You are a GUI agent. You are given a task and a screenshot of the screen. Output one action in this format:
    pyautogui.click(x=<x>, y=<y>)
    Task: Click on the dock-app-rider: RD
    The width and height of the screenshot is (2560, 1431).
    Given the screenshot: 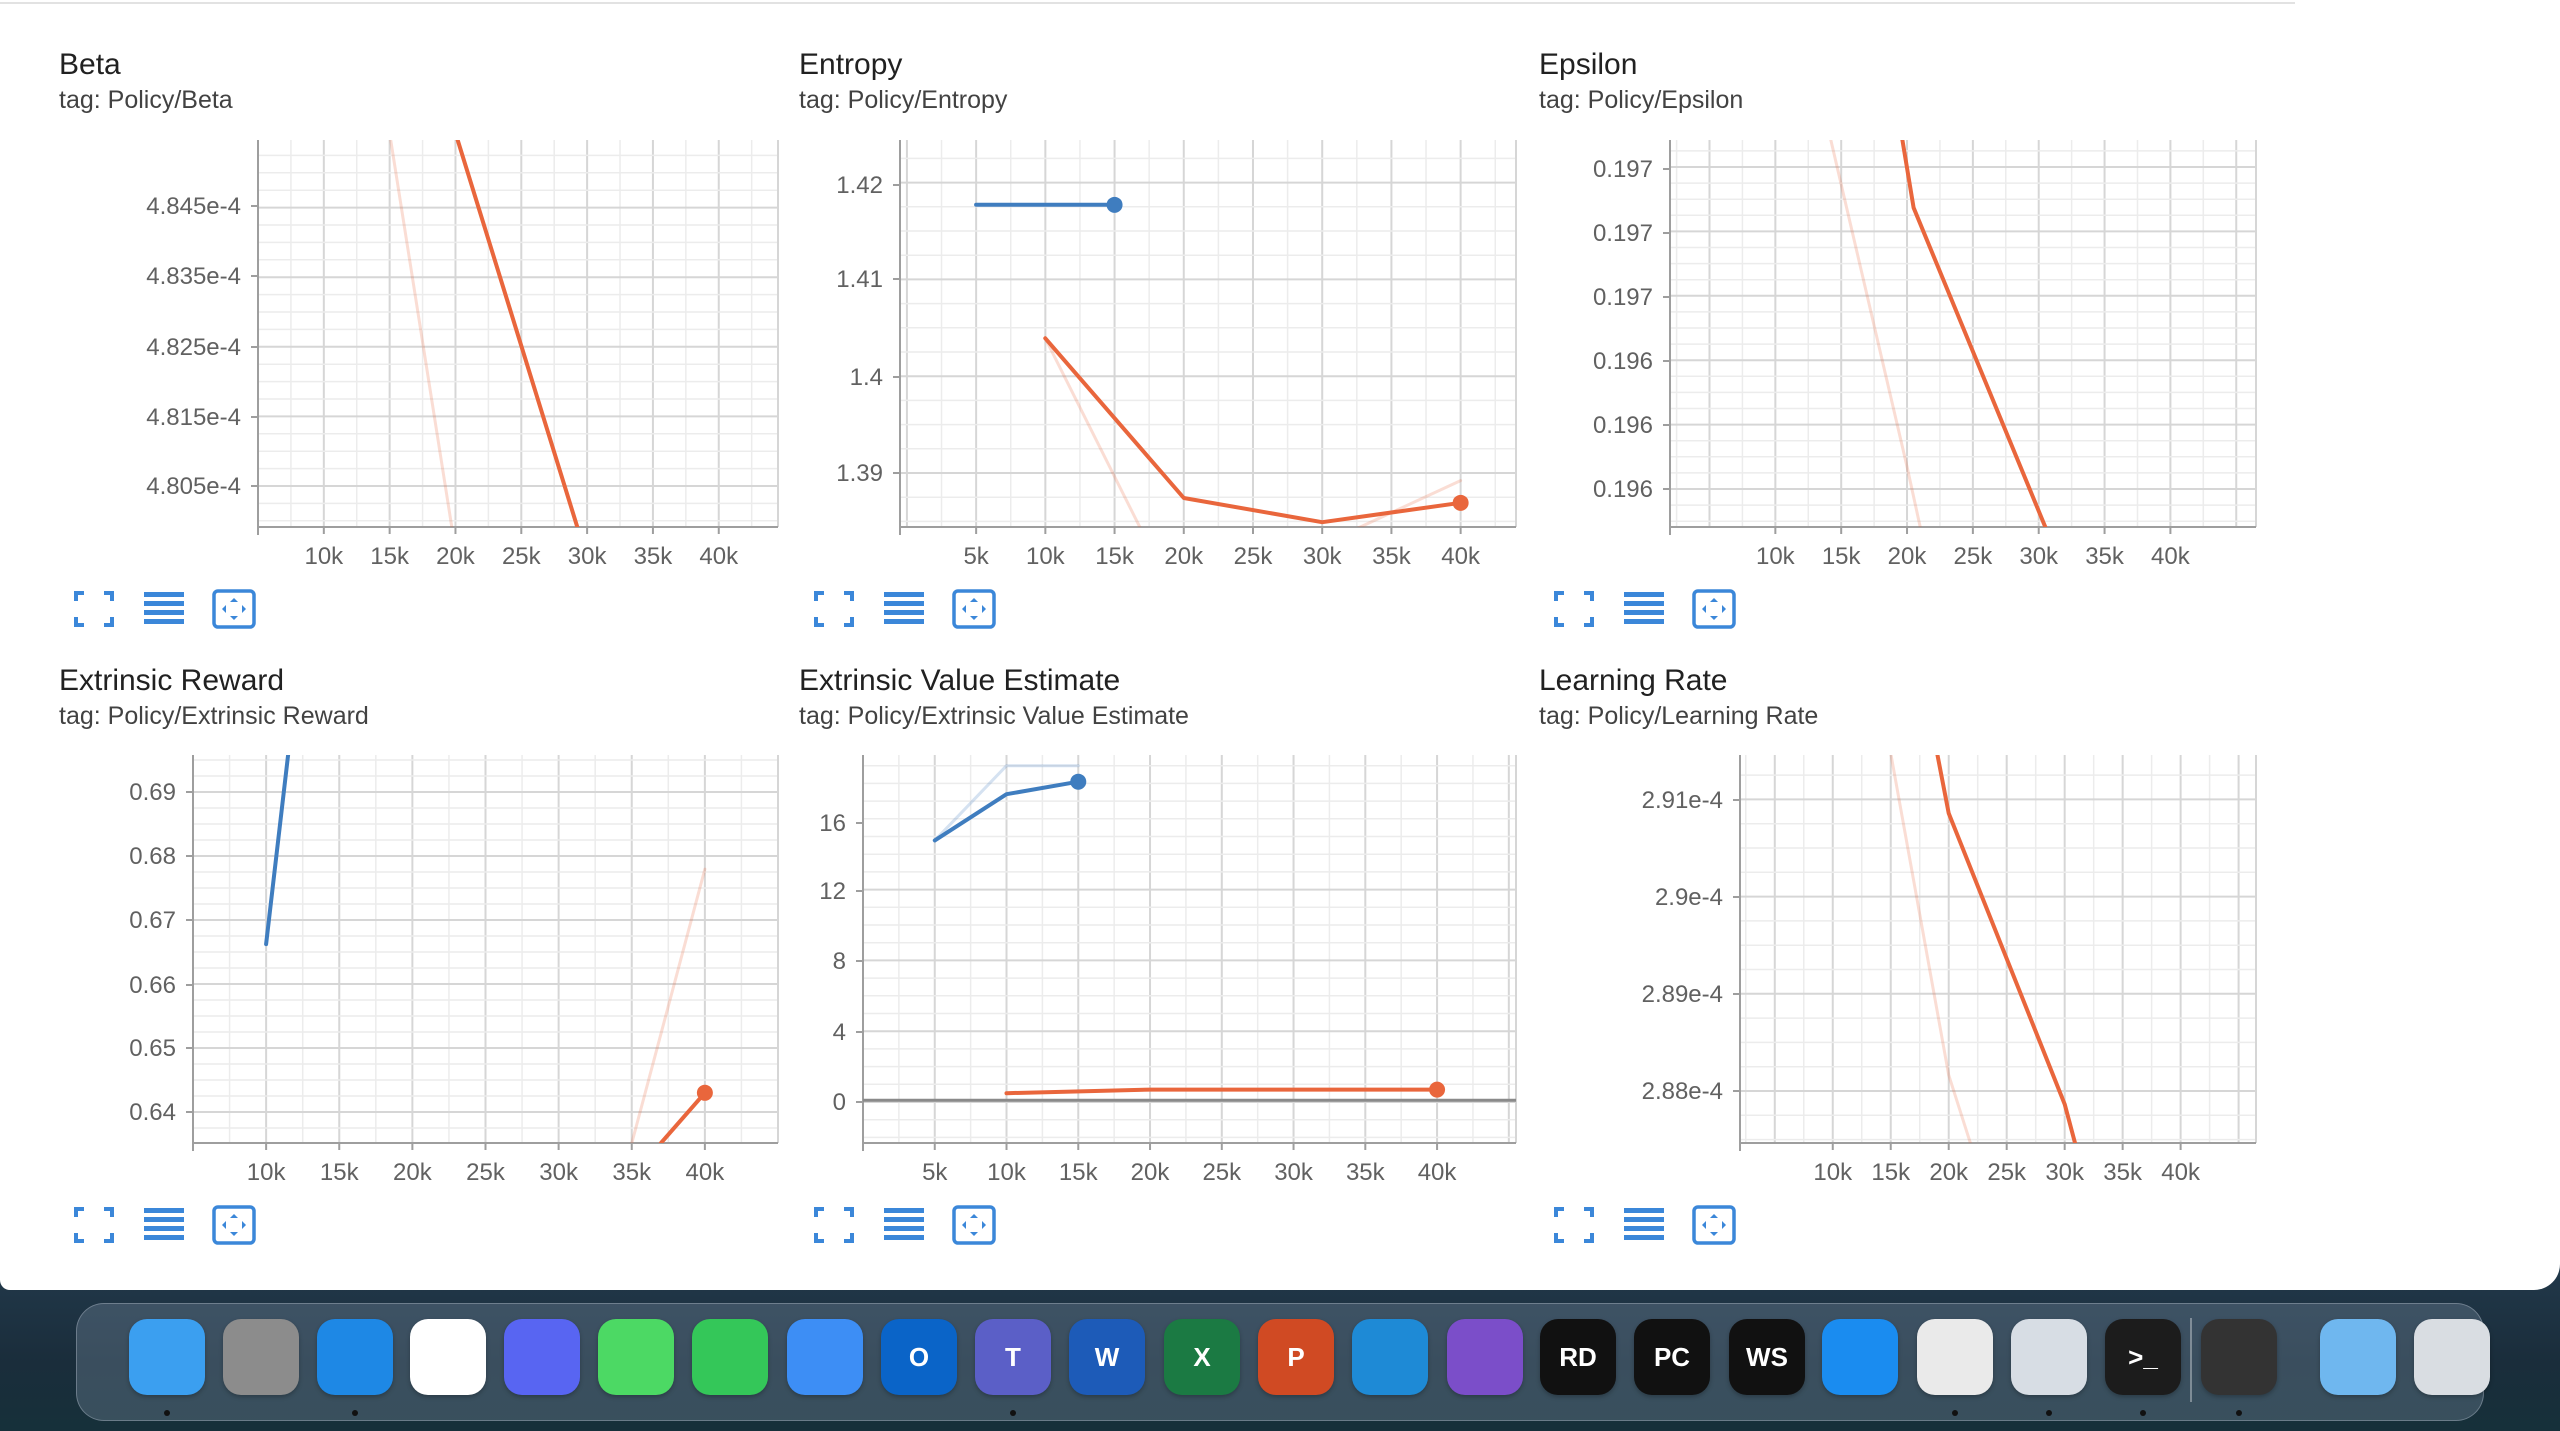 What is the action you would take?
    pyautogui.click(x=1578, y=1357)
    